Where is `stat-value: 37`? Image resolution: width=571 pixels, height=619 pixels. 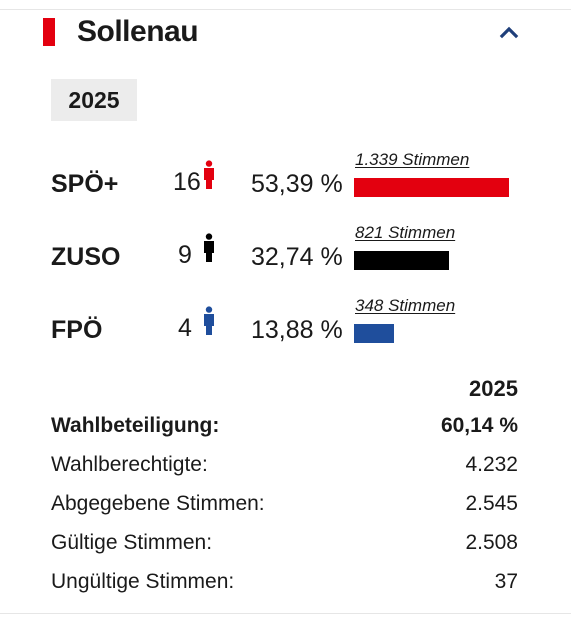 stat-value: 37 is located at coordinates (506, 581).